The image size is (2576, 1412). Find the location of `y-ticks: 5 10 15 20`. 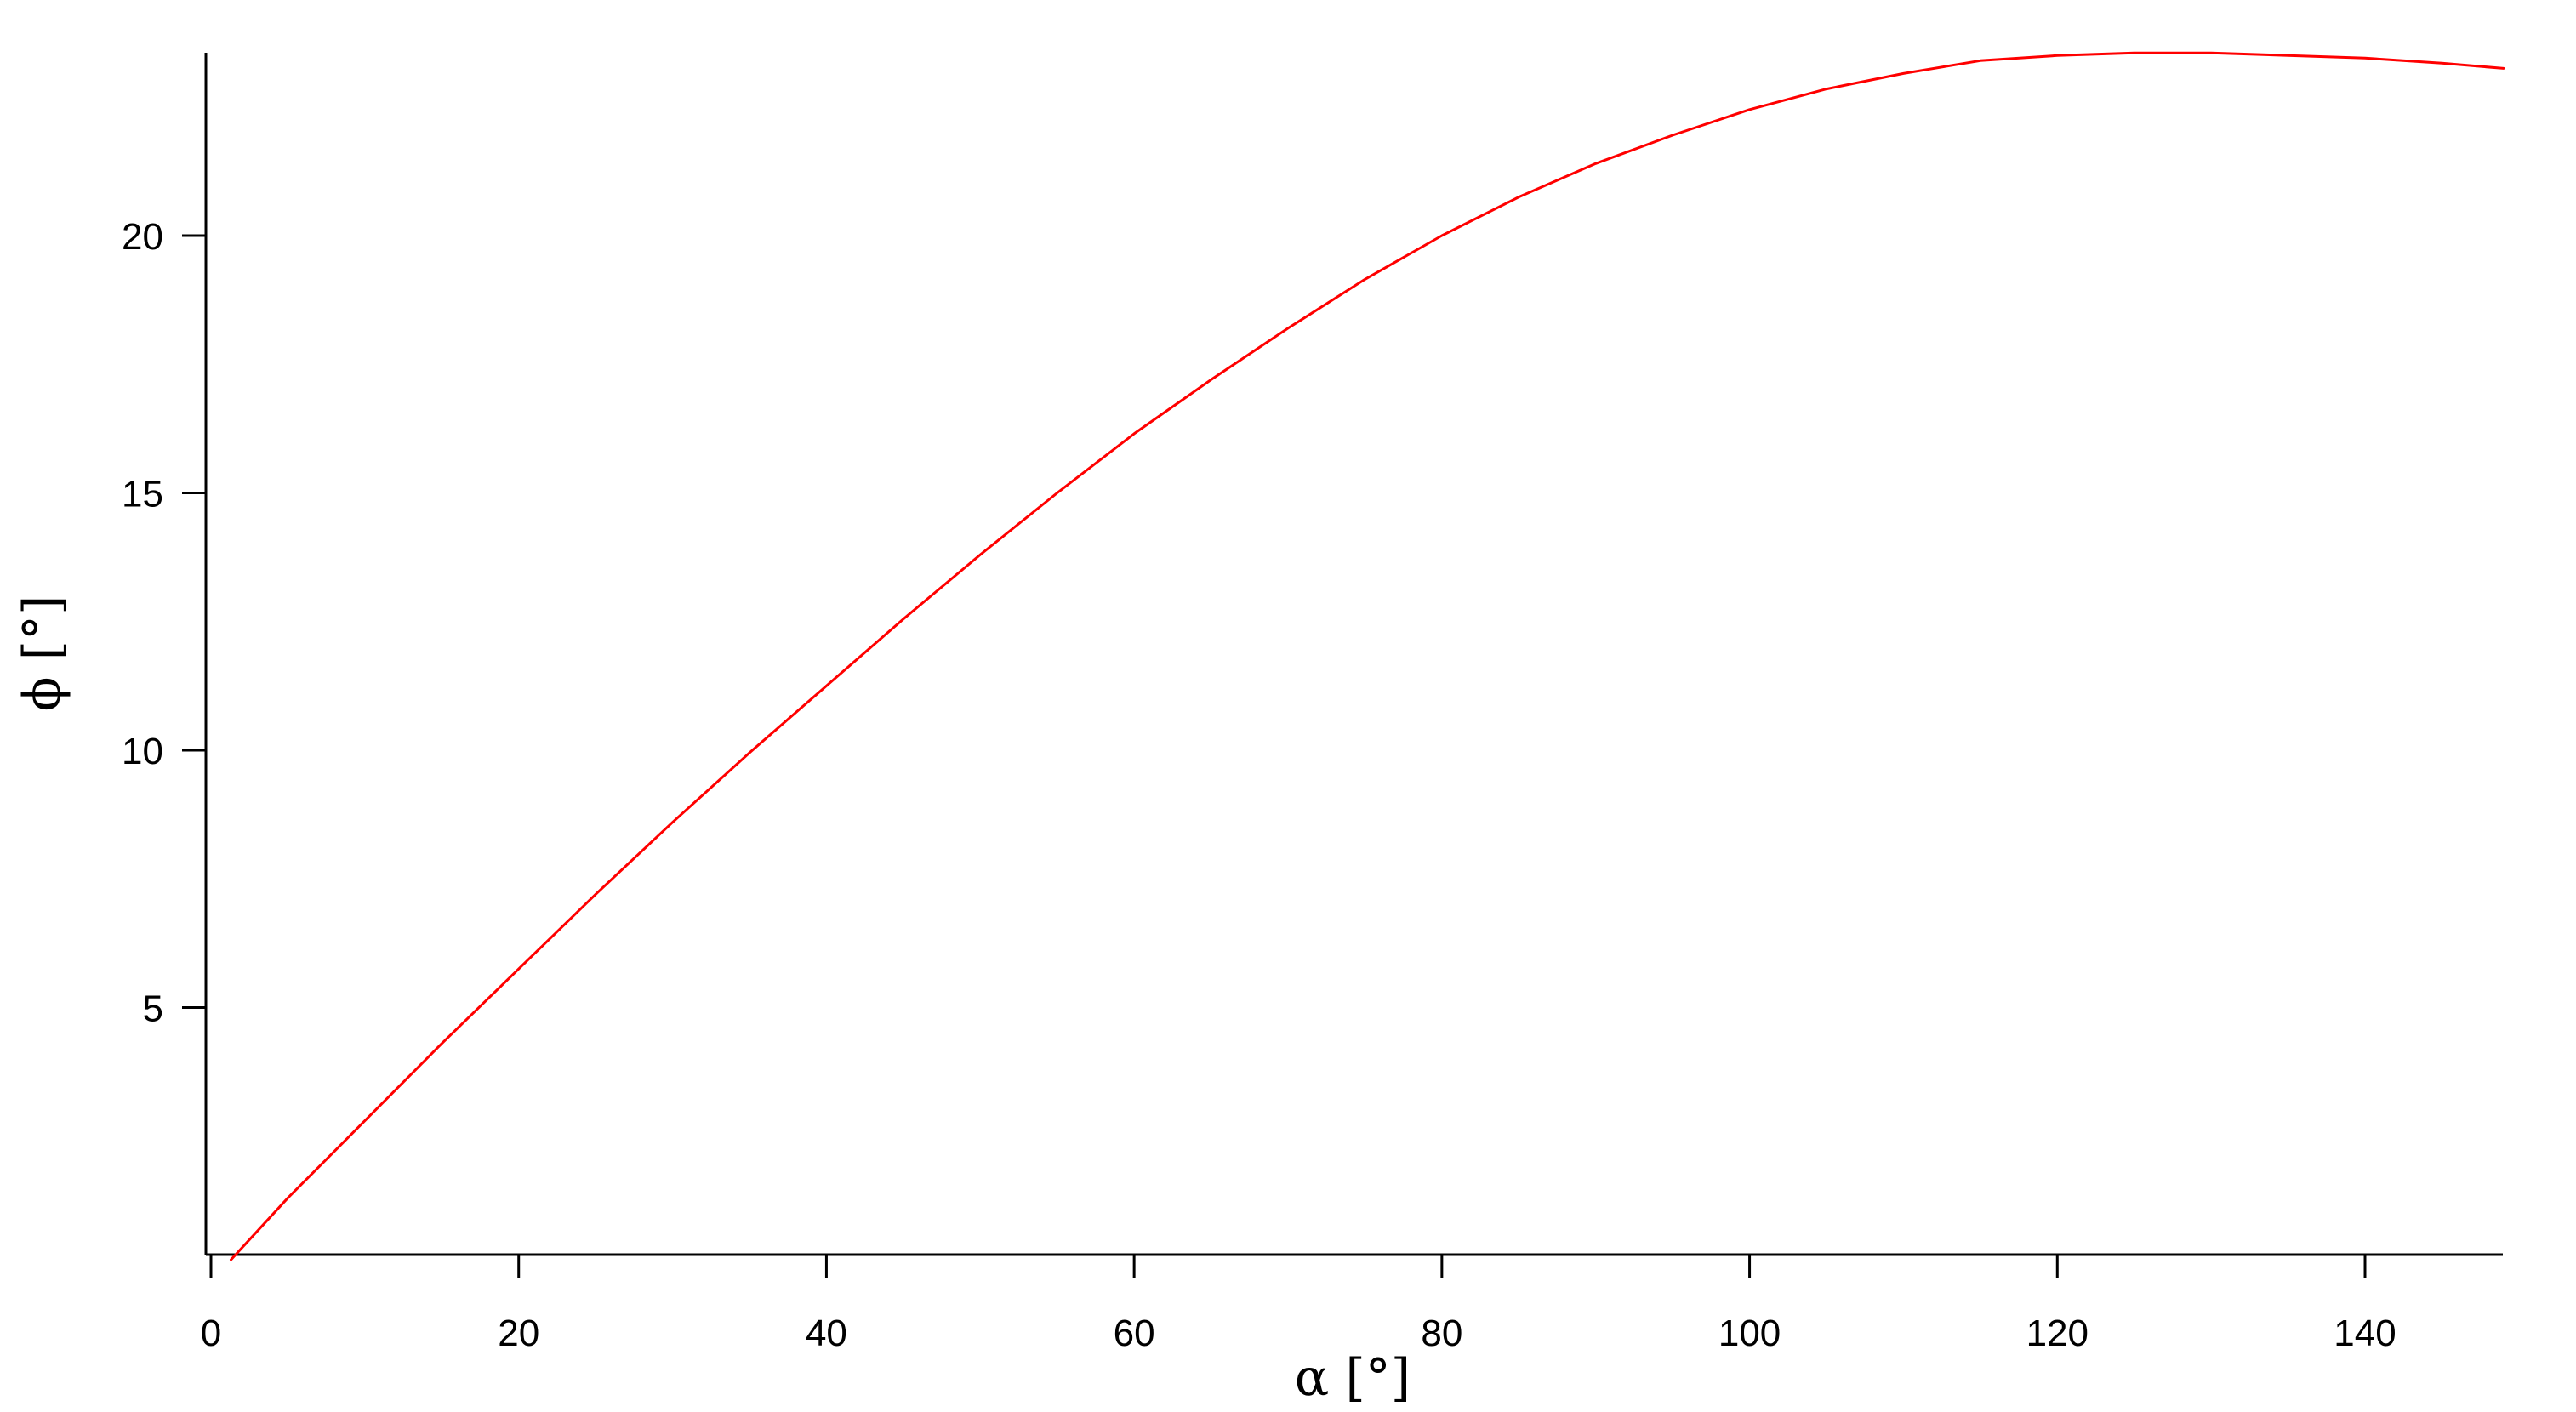

y-ticks: 5 10 15 20 is located at coordinates (164, 623).